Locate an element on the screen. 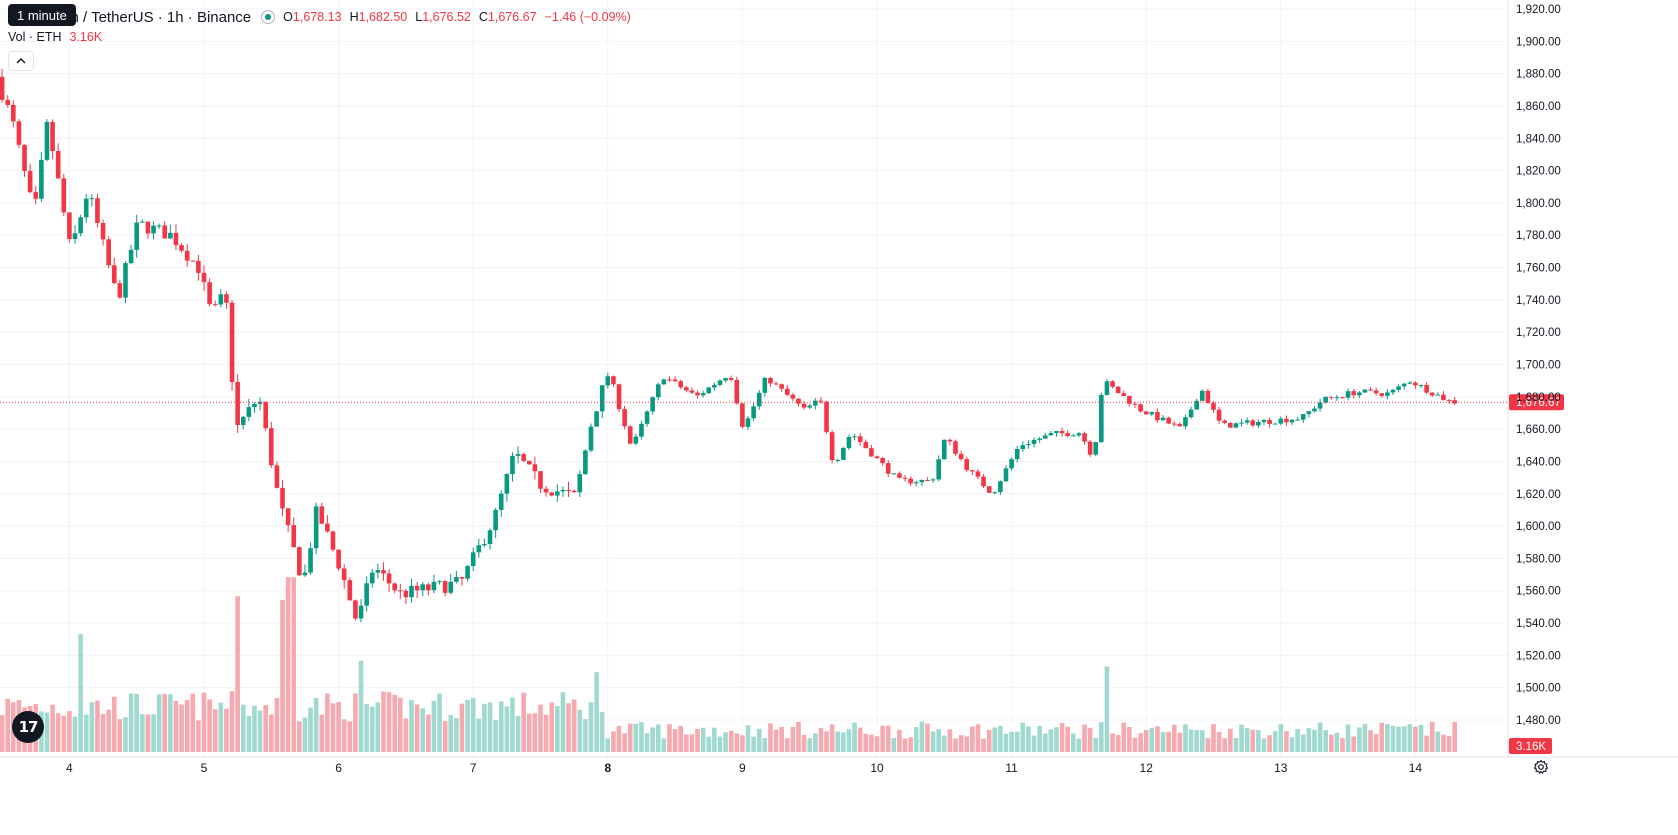 The width and height of the screenshot is (1678, 835). collapse-legend-button is located at coordinates (21, 61).